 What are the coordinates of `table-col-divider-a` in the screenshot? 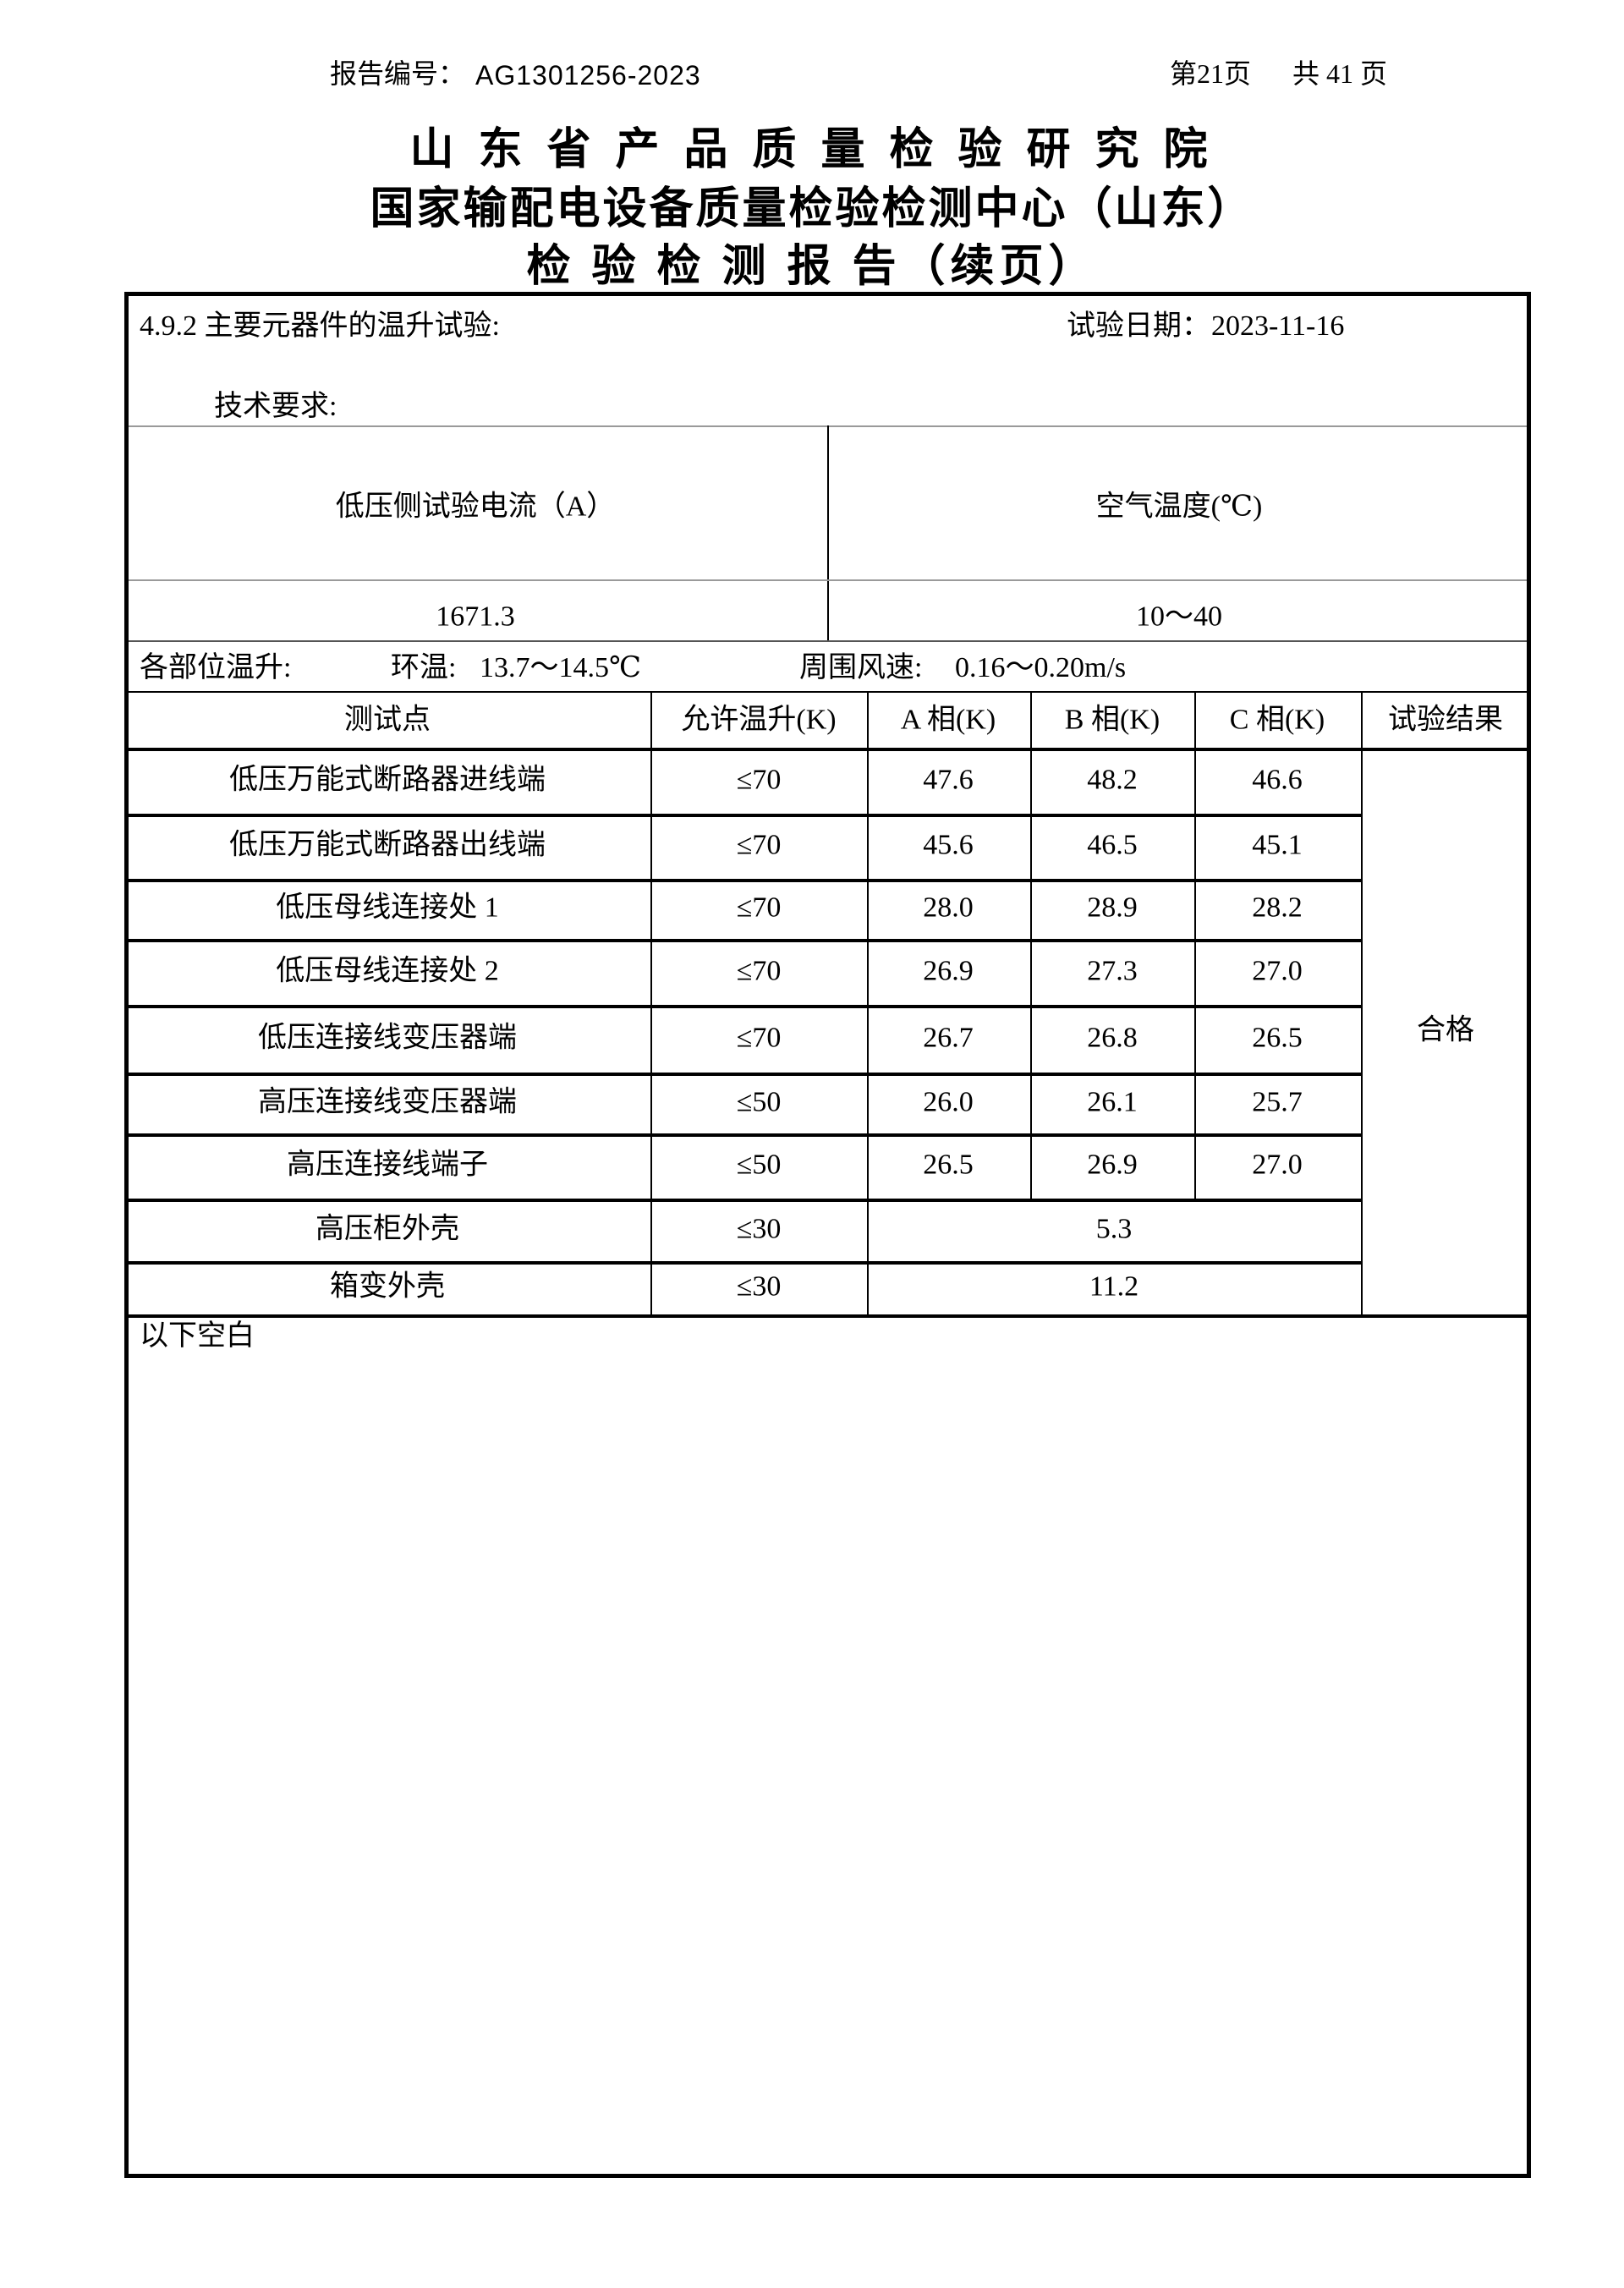 It's located at (1031, 945).